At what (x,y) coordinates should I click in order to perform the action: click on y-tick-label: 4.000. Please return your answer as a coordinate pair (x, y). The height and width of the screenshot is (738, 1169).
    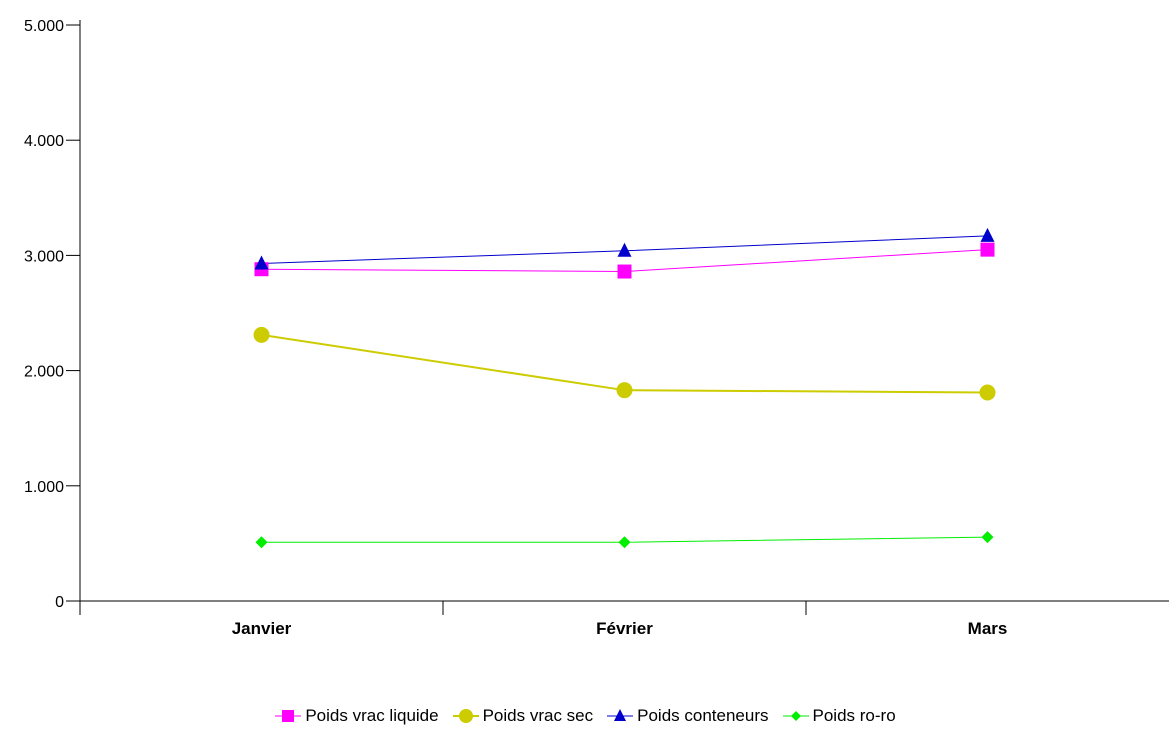
    Looking at the image, I should click on (44, 141).